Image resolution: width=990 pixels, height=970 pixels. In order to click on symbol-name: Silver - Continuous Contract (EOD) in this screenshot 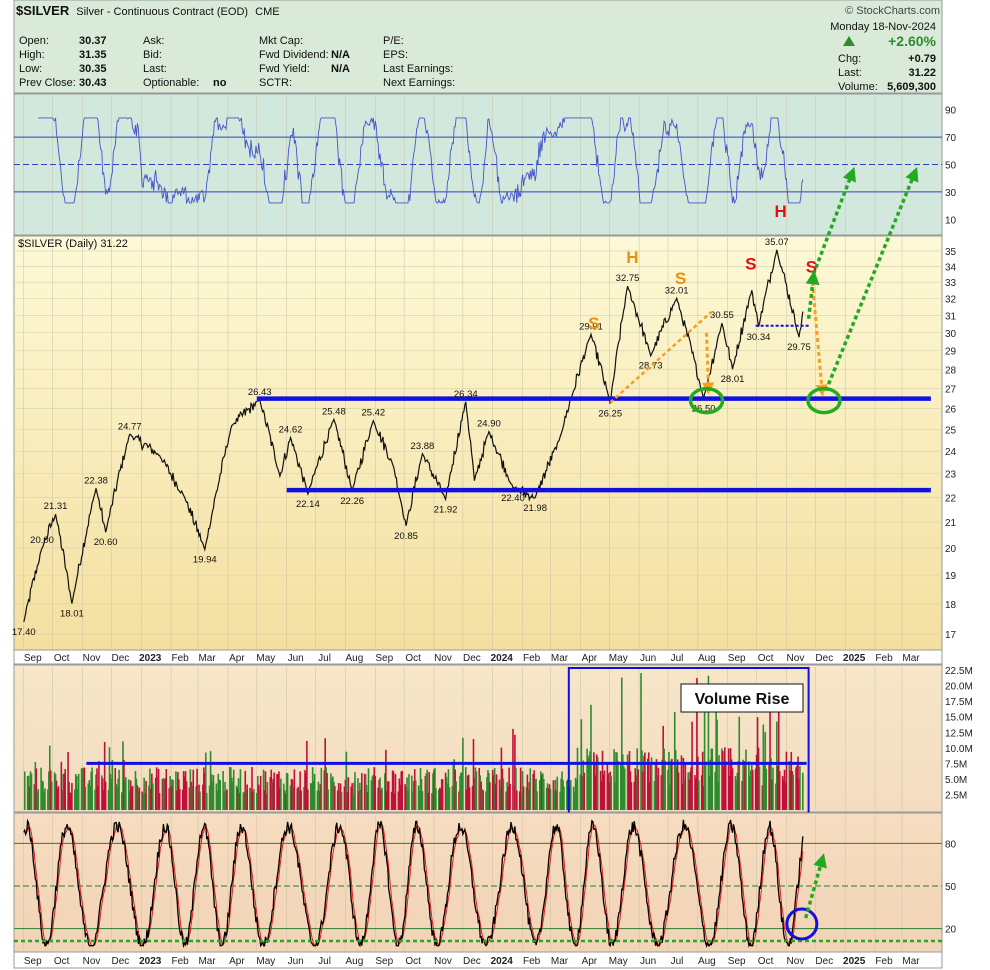, I will do `click(162, 12)`.